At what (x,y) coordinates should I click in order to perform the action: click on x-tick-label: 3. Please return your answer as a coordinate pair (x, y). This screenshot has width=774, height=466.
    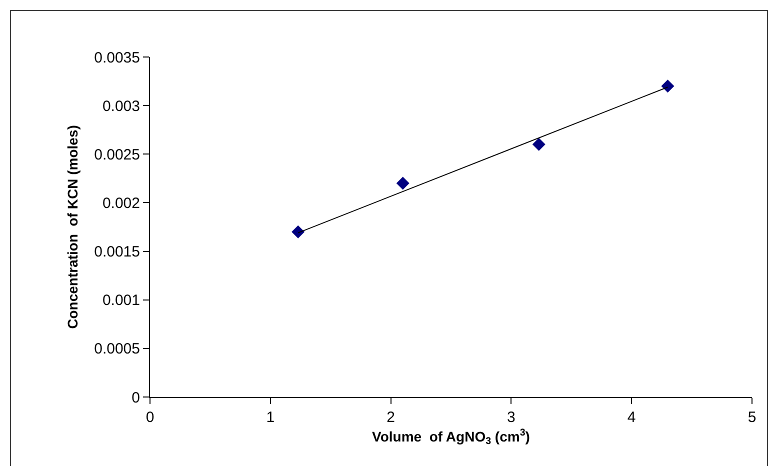
    Looking at the image, I should click on (511, 417).